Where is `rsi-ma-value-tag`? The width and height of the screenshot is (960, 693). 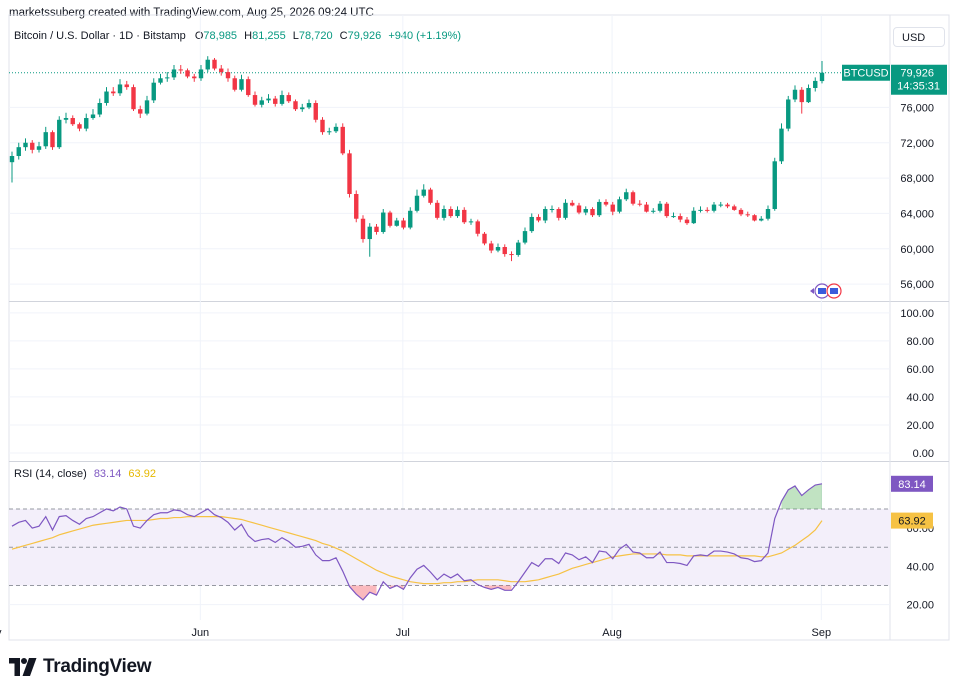 rsi-ma-value-tag is located at coordinates (912, 520).